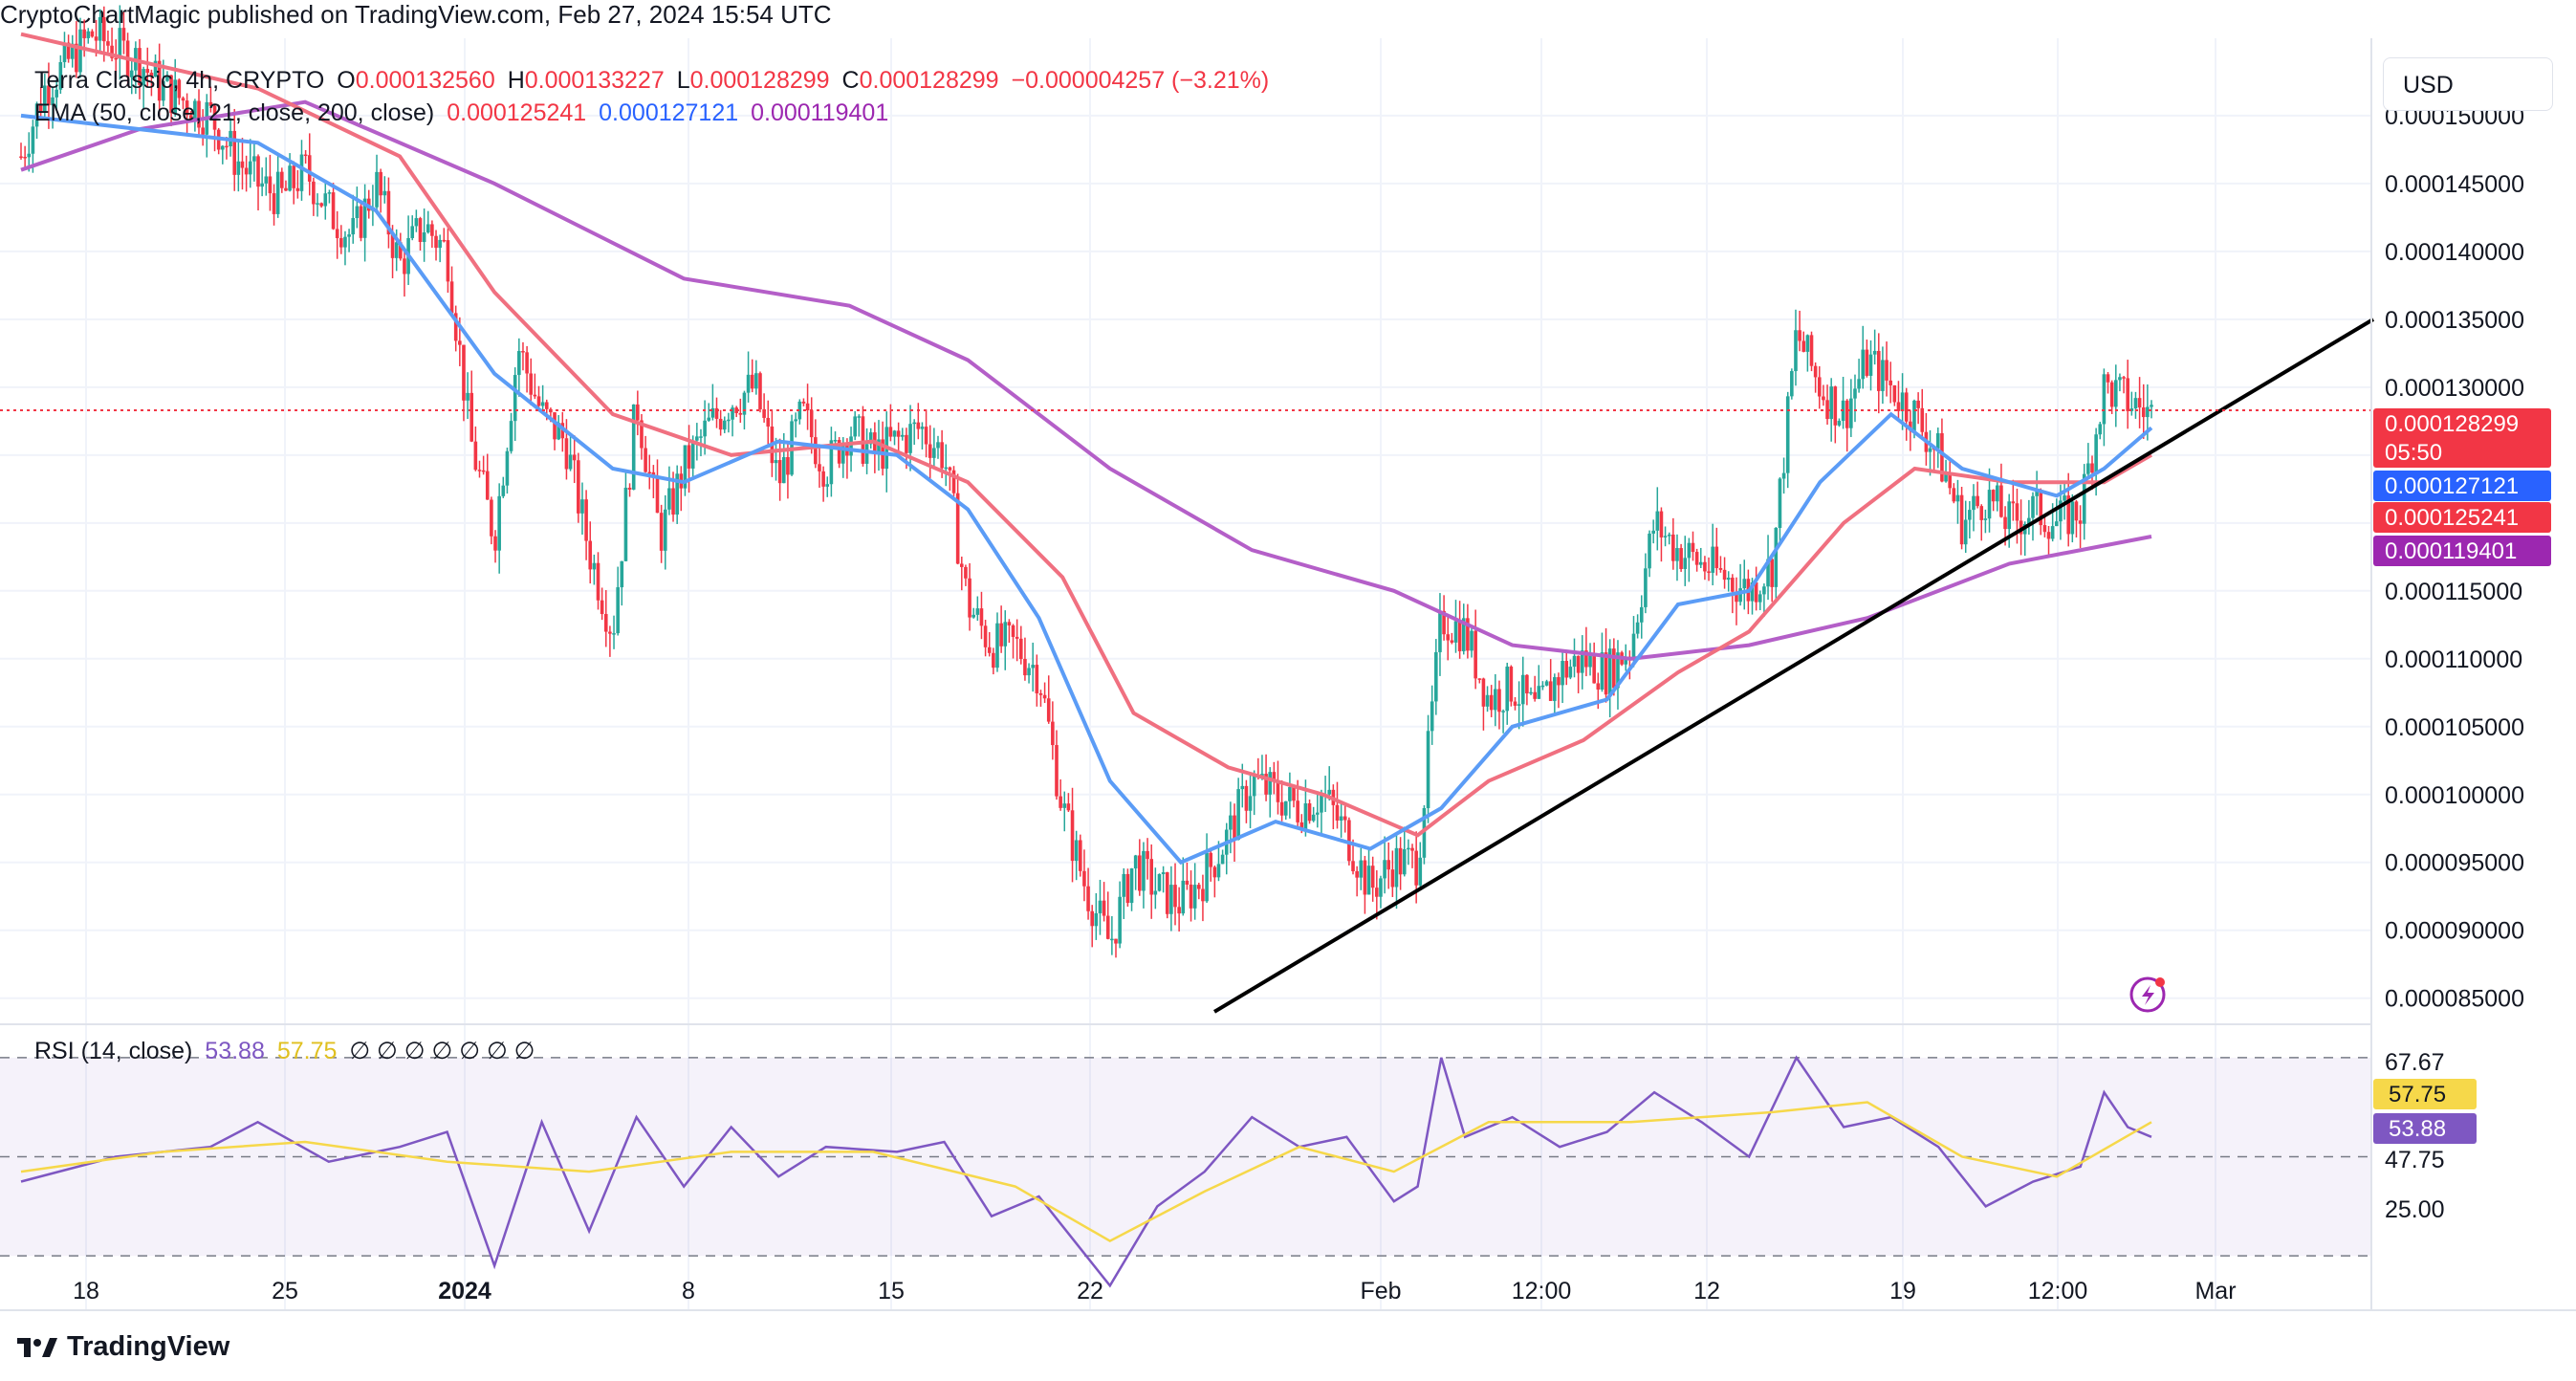  I want to click on price-tick-label: 0.000110000, so click(2453, 660).